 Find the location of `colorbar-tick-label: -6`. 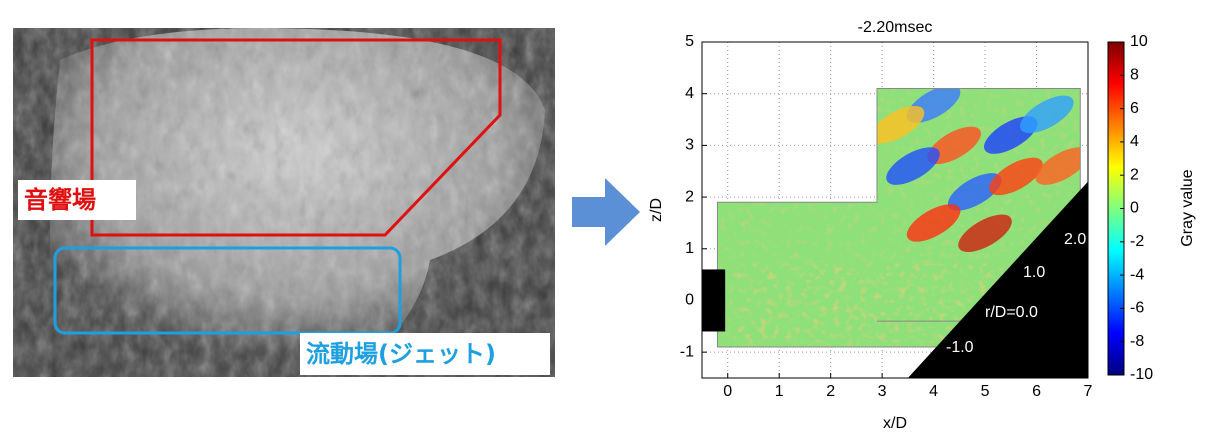

colorbar-tick-label: -6 is located at coordinates (1137, 308).